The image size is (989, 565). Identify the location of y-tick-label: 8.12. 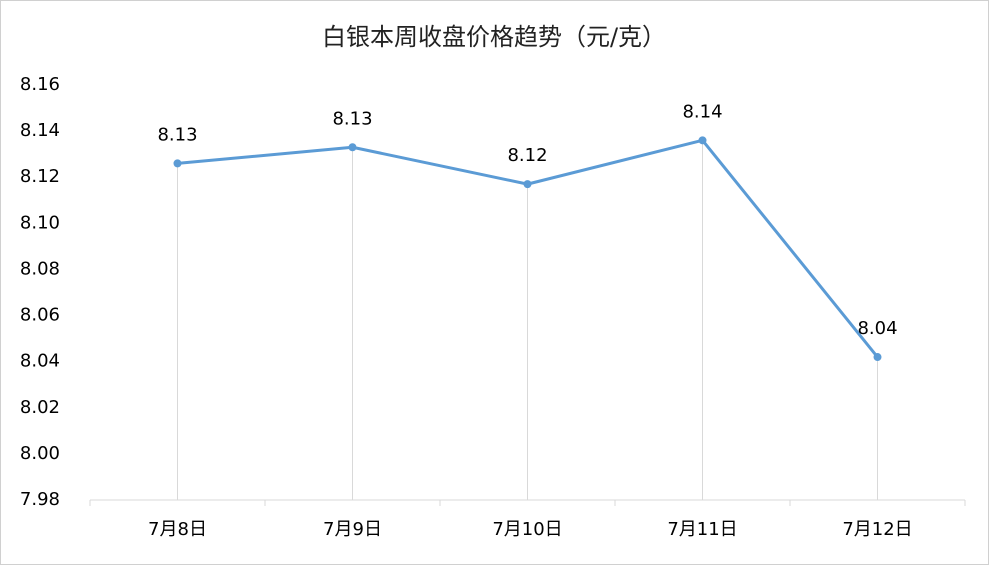
(40, 176).